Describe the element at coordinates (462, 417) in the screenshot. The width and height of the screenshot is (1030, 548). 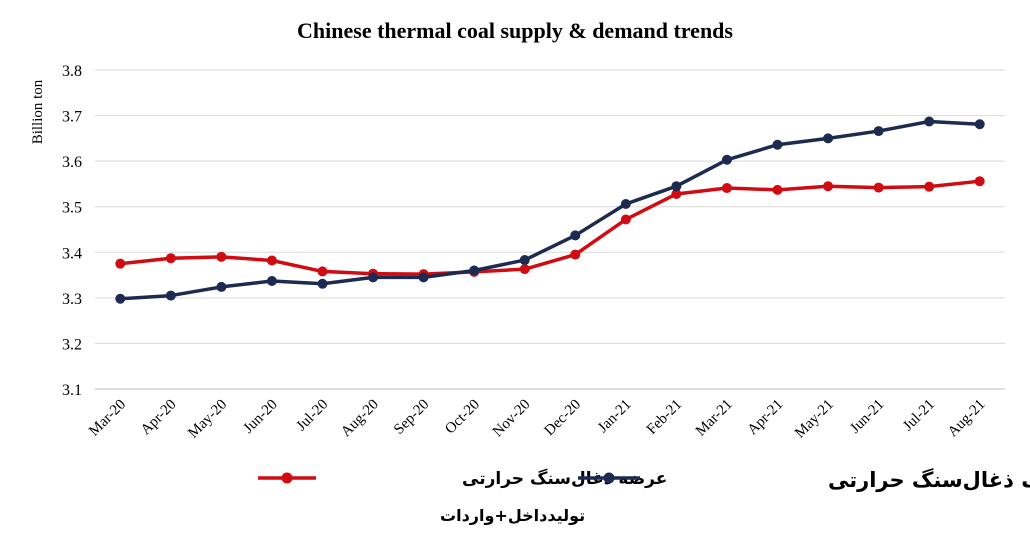
I see `x-tick-label: Oct-20` at that location.